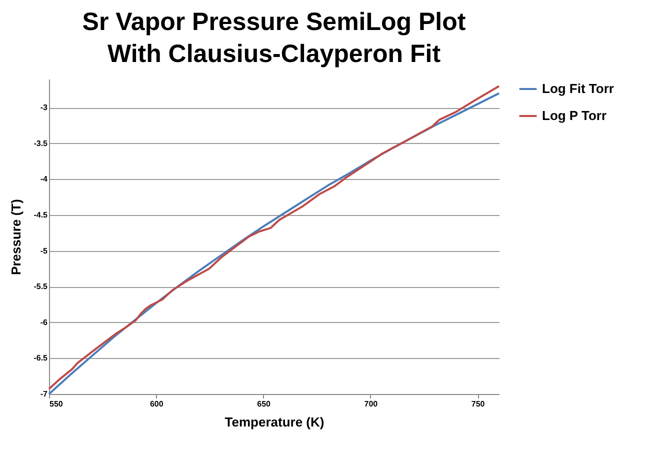 The width and height of the screenshot is (650, 476). What do you see at coordinates (44, 394) in the screenshot?
I see `y-tick-label: -7` at bounding box center [44, 394].